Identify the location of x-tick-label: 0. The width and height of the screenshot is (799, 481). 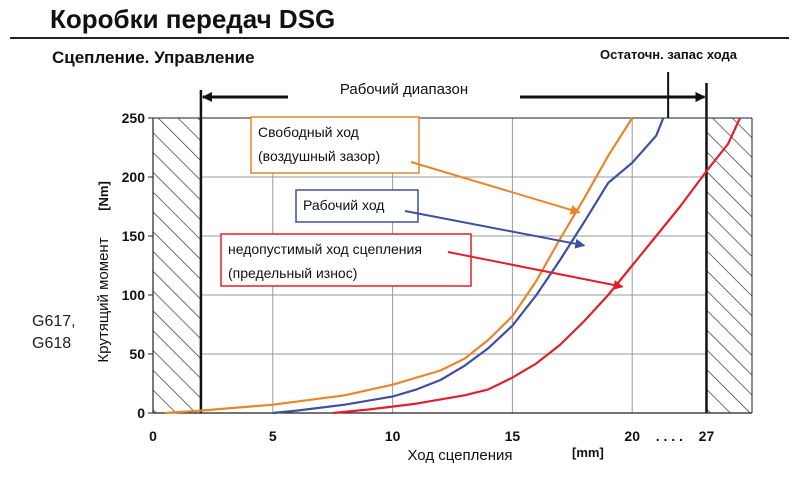
(153, 436).